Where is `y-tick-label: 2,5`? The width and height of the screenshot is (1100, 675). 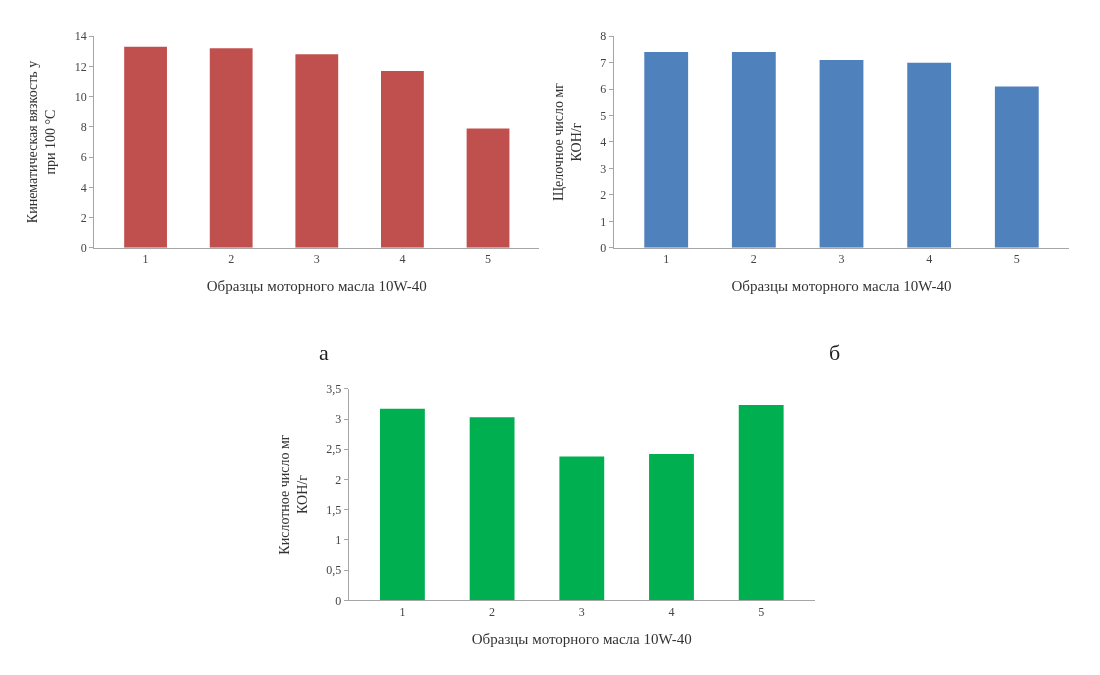
y-tick-label: 2,5 is located at coordinates (334, 449).